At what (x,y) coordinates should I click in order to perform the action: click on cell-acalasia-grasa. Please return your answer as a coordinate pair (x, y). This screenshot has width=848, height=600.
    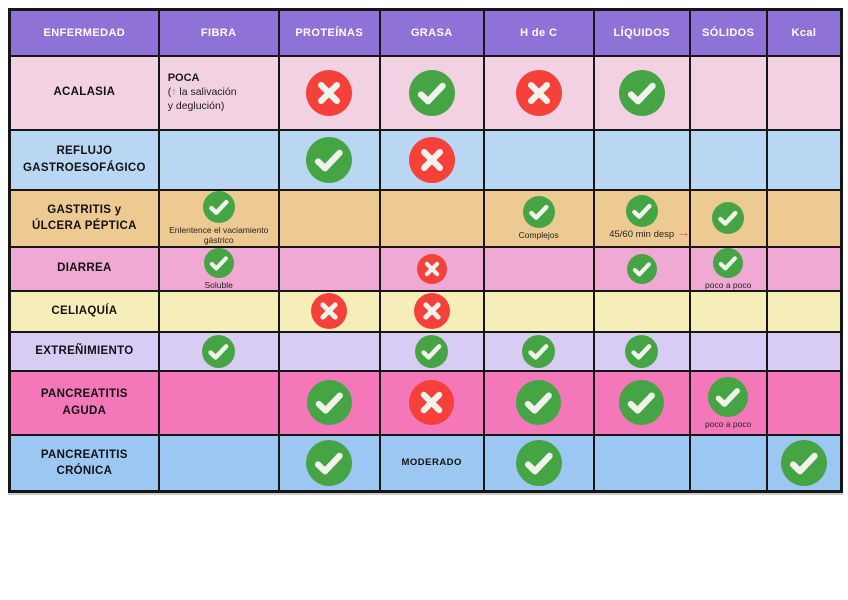
    Looking at the image, I should click on (431, 92).